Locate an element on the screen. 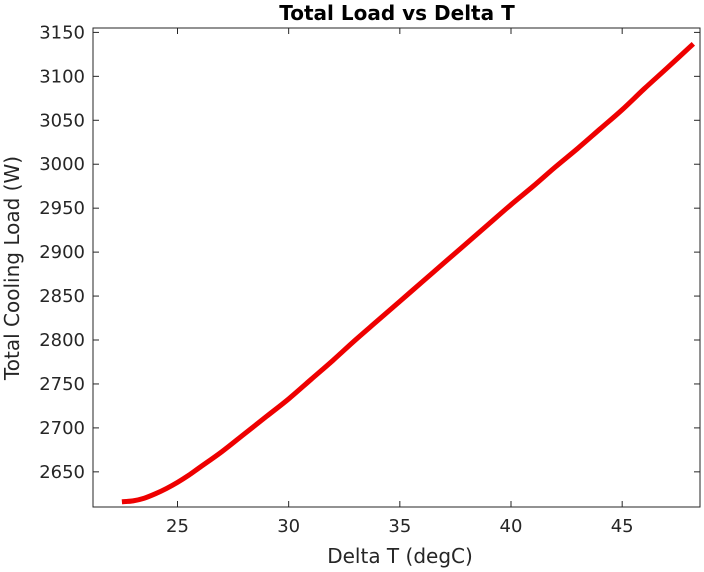 Image resolution: width=704 pixels, height=572 pixels. y-tick-label: 2650 is located at coordinates (62, 472).